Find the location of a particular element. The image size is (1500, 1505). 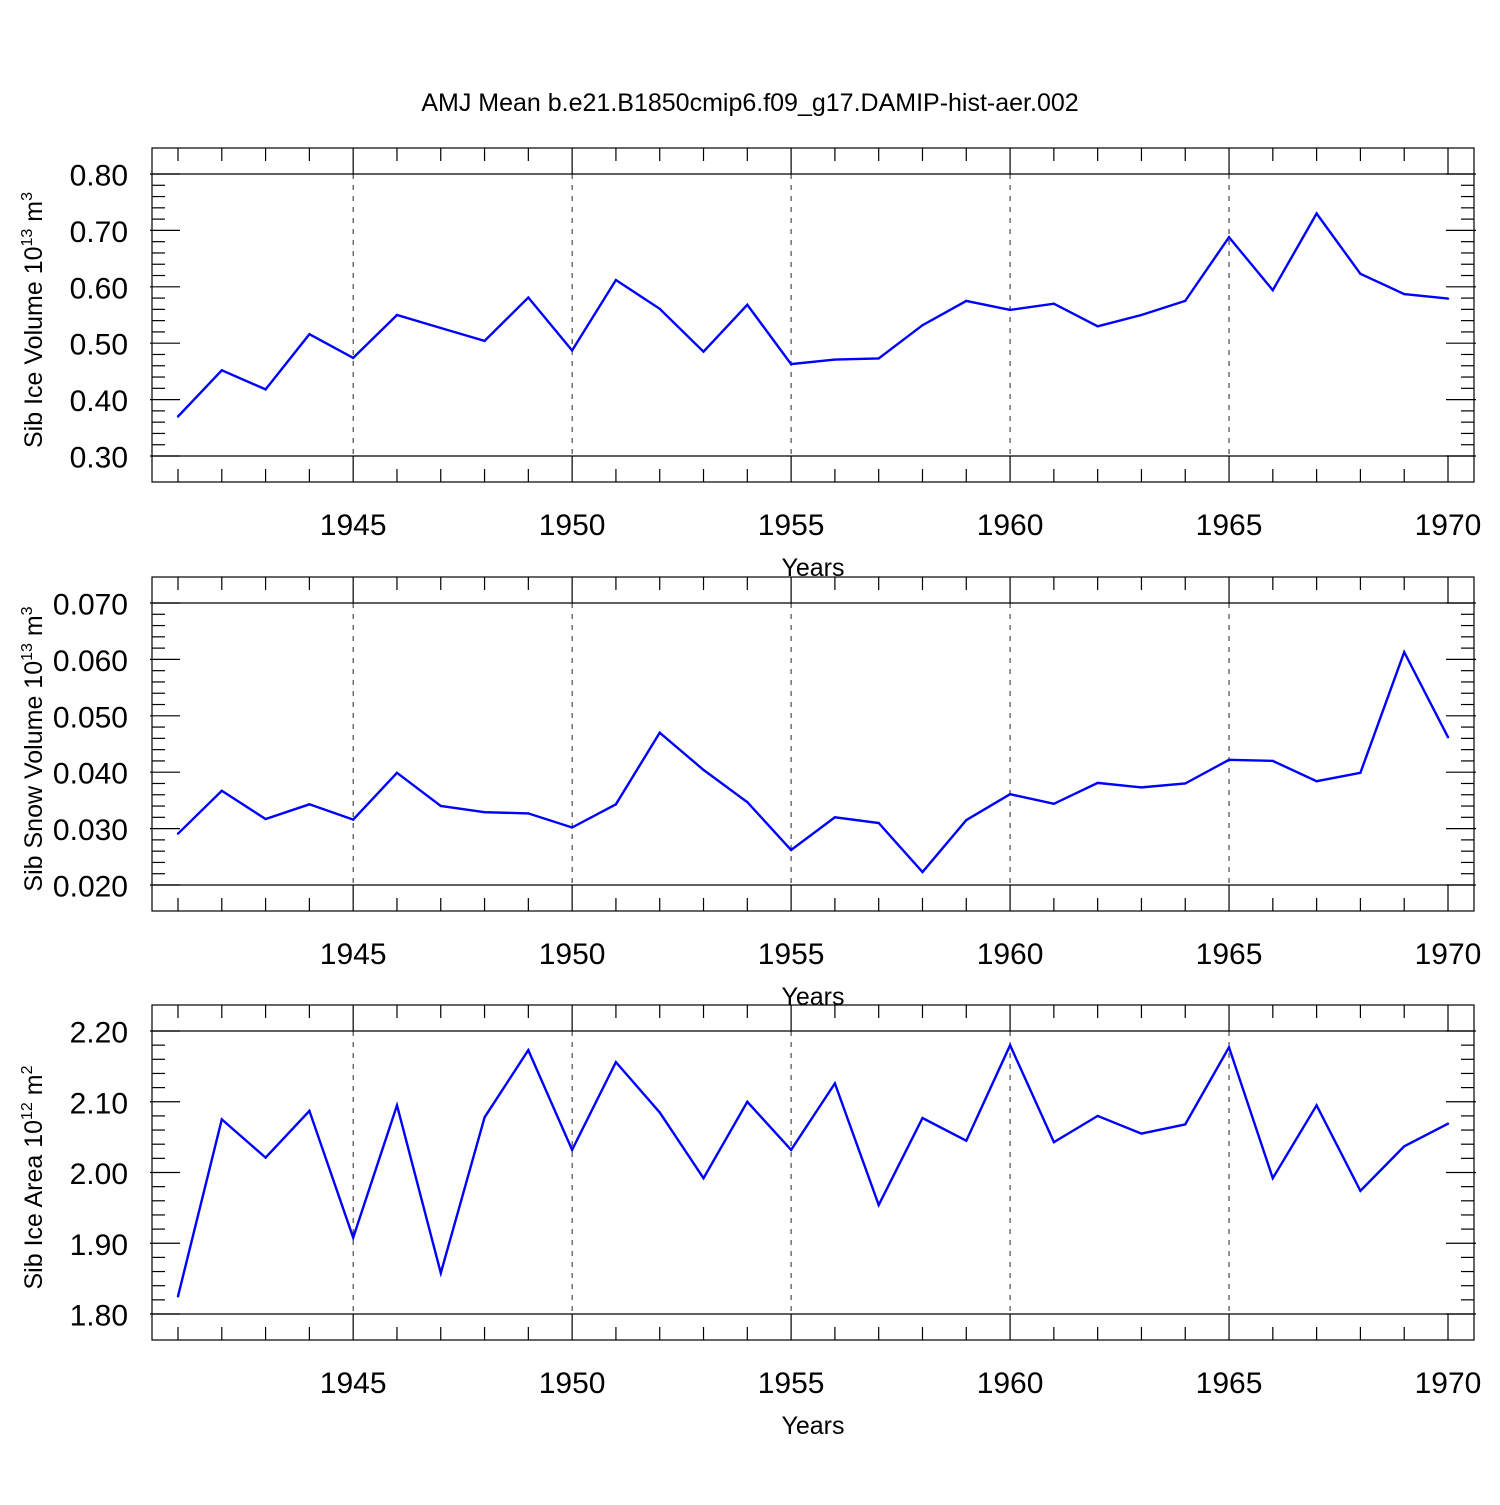

y-tick-label-1.80: 1.80 is located at coordinates (99, 1316).